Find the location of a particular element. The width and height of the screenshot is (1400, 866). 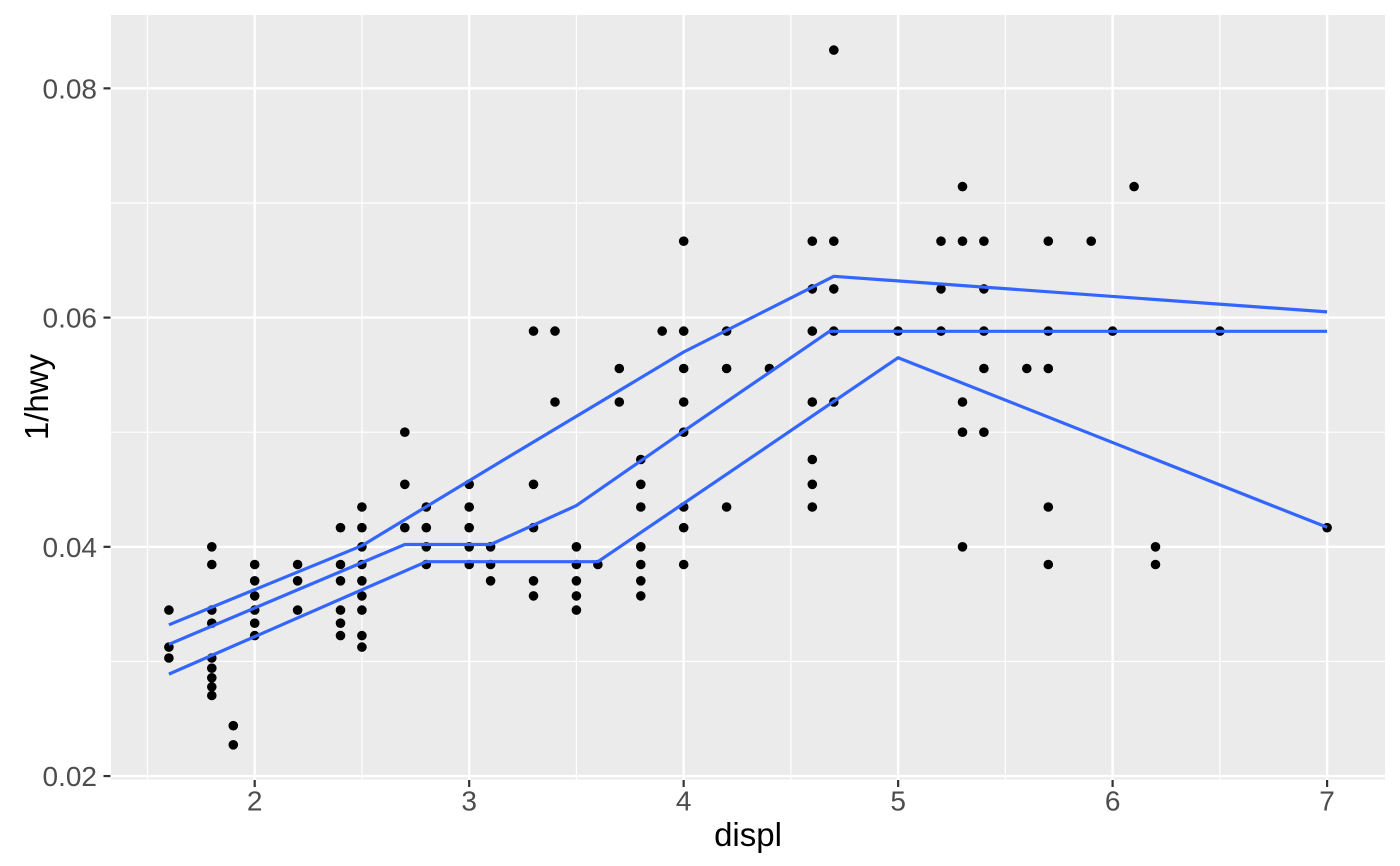

x-tick-labels: 2 3 4 5 6 7 is located at coordinates (791, 801).